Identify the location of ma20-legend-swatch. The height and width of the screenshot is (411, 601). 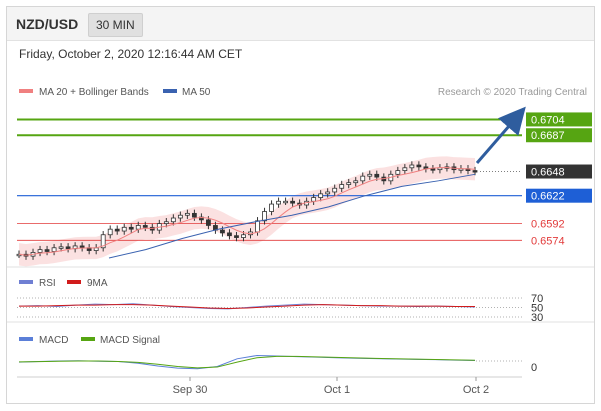
(26, 91).